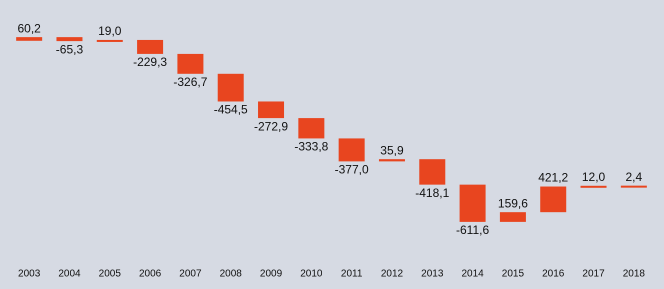  I want to click on x-tick-label: 2016, so click(553, 274).